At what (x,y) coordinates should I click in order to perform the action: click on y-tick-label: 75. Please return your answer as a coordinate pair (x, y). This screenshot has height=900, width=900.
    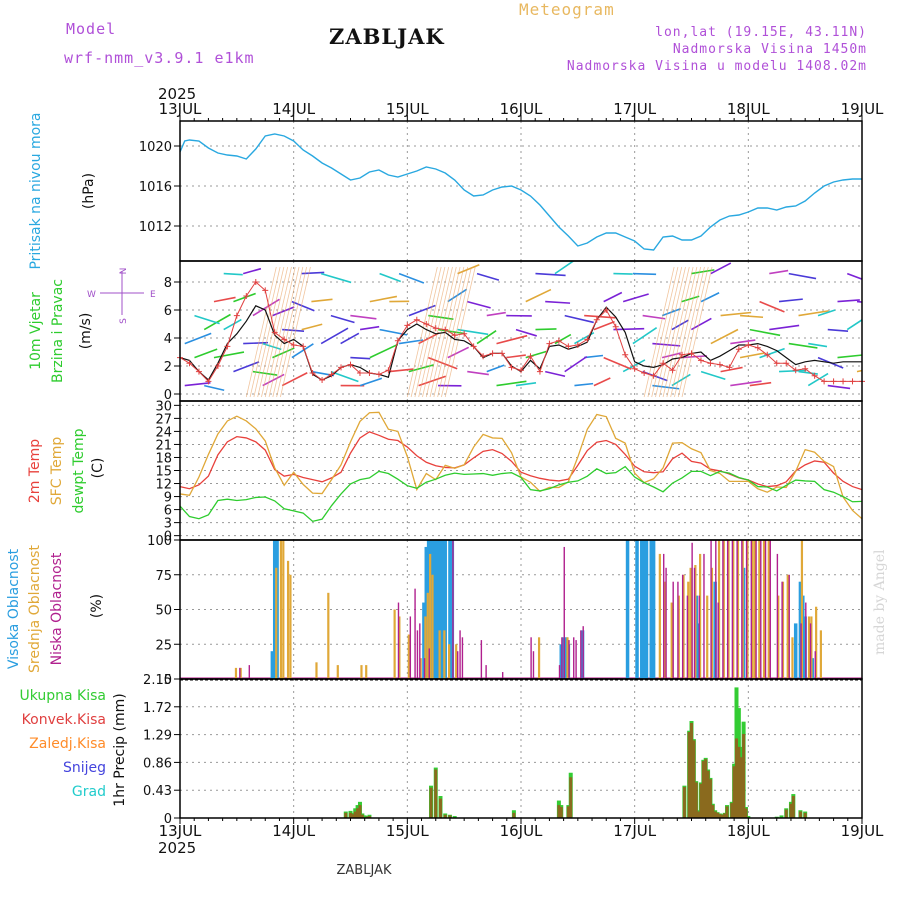
    Looking at the image, I should click on (163, 576).